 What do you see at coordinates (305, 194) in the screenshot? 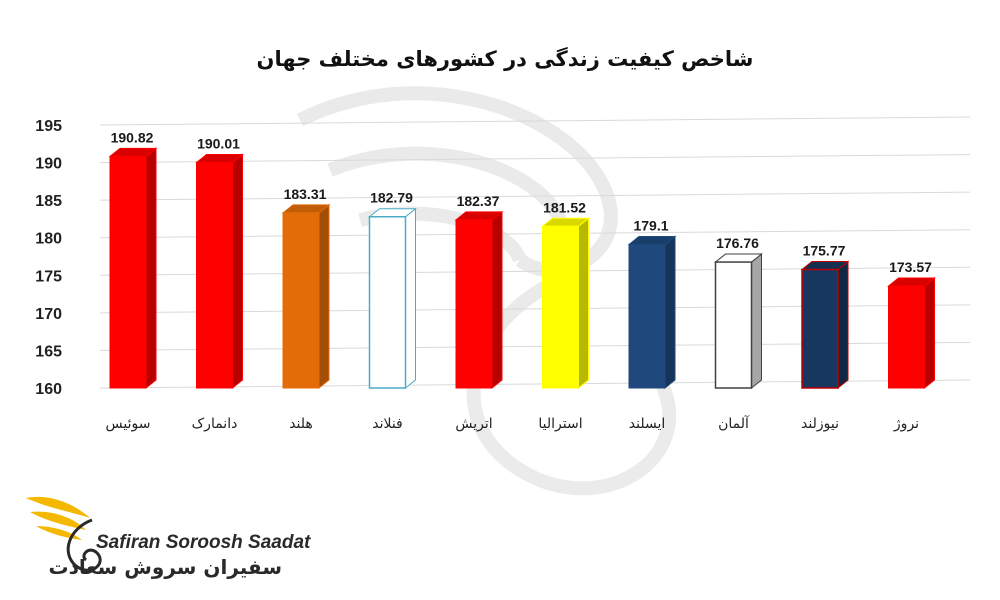
I see `data-label: 183.31` at bounding box center [305, 194].